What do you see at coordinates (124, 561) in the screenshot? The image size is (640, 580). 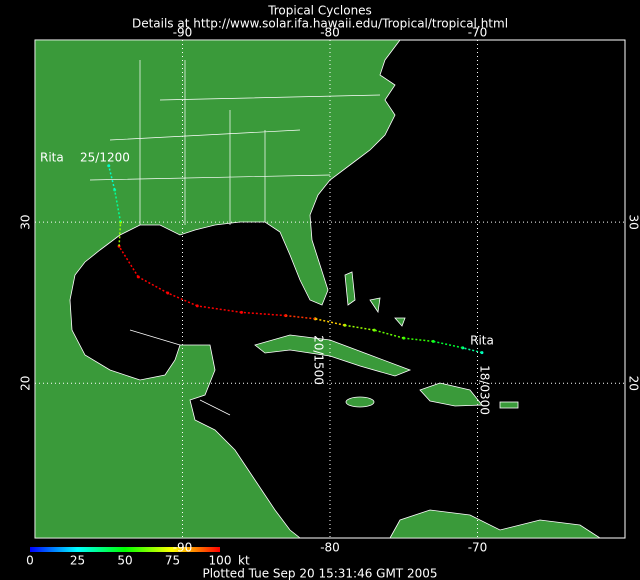 I see `legend-tick-label: 50` at bounding box center [124, 561].